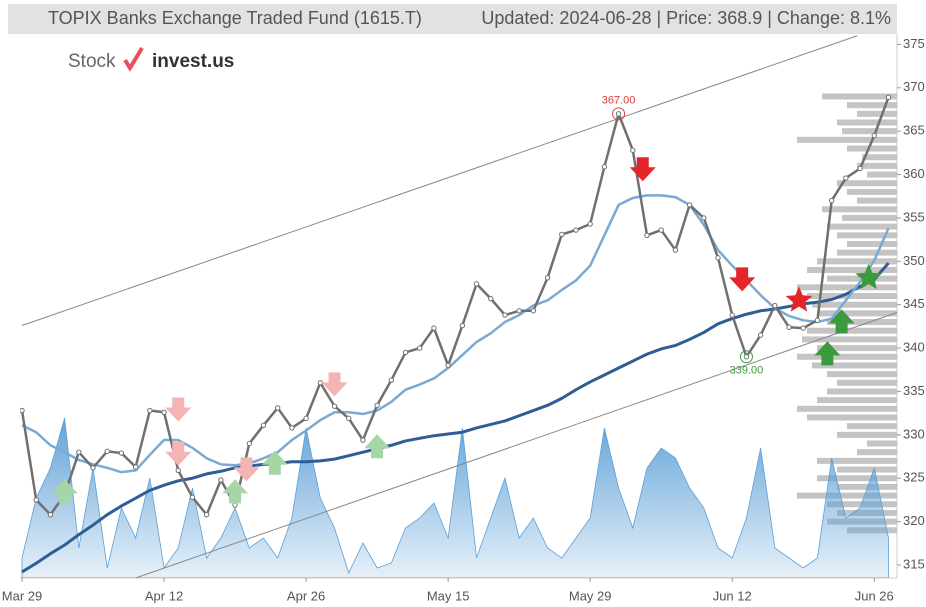  Describe the element at coordinates (732, 595) in the screenshot. I see `x-tick-label: Jun 12` at that location.